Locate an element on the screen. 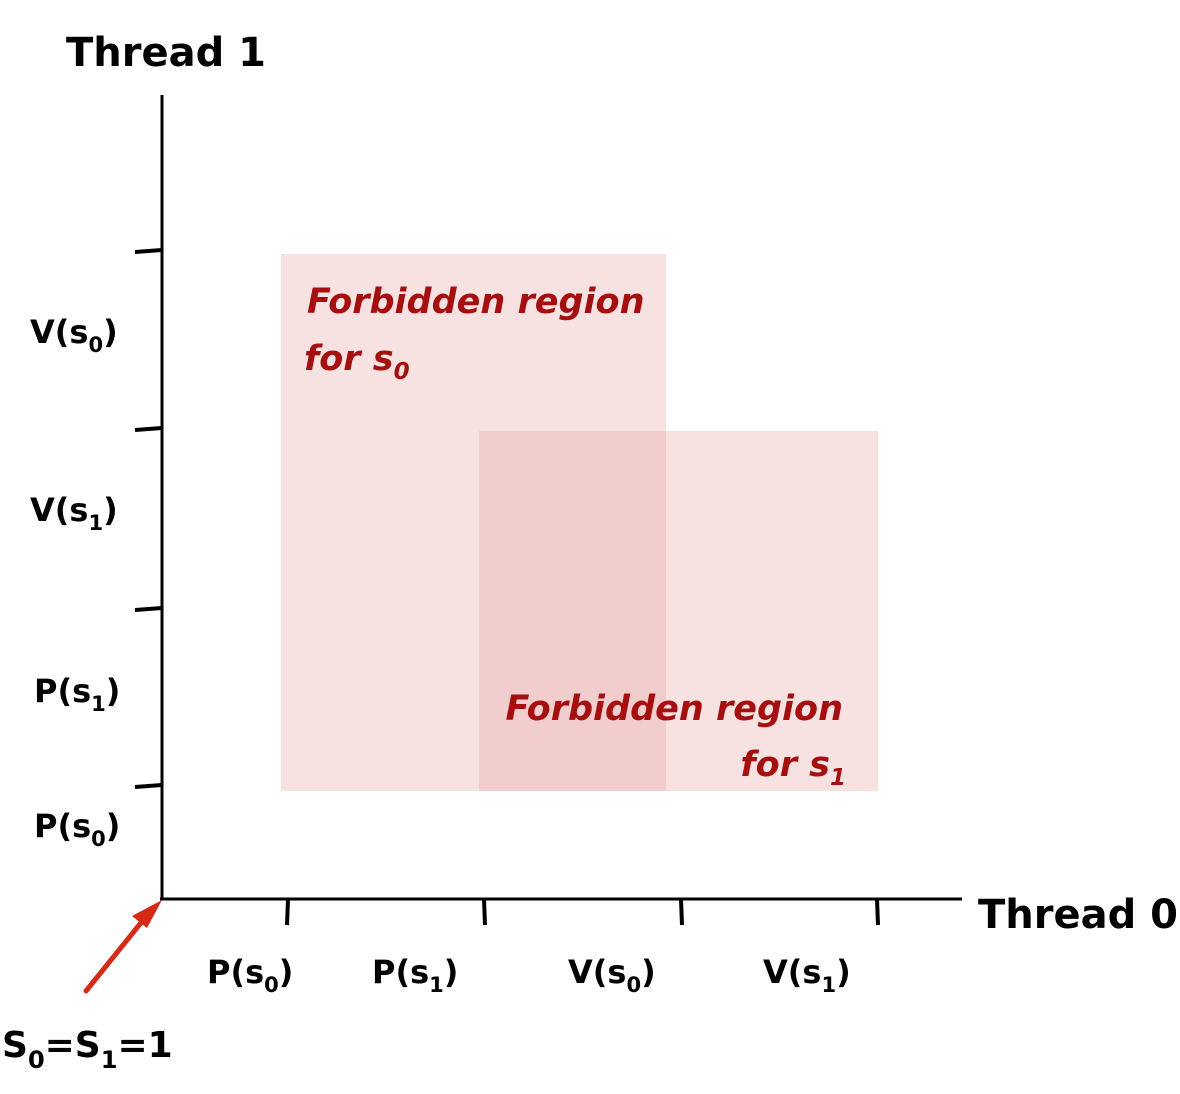 The height and width of the screenshot is (1094, 1180). y-tick-label: V(s0) is located at coordinates (74, 335).